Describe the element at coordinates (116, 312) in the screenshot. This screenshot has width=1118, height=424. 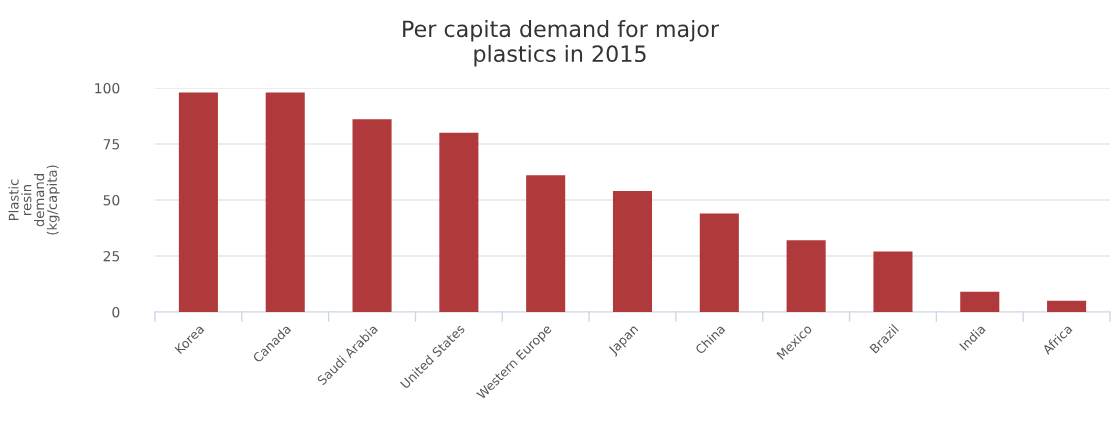
I see `y-tick-label: 0` at that location.